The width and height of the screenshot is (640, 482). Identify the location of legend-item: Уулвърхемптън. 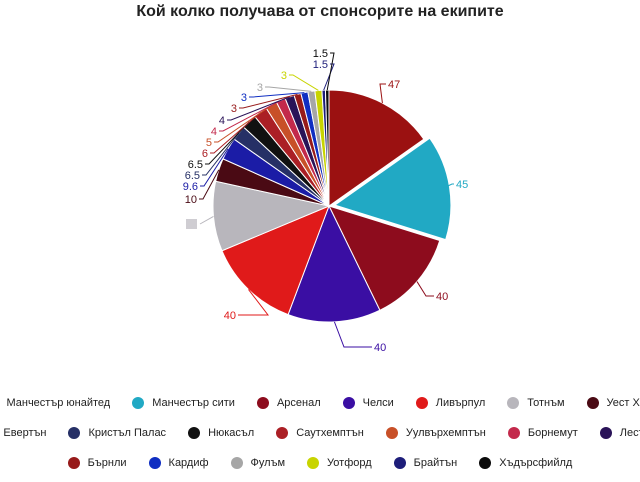
(435, 433).